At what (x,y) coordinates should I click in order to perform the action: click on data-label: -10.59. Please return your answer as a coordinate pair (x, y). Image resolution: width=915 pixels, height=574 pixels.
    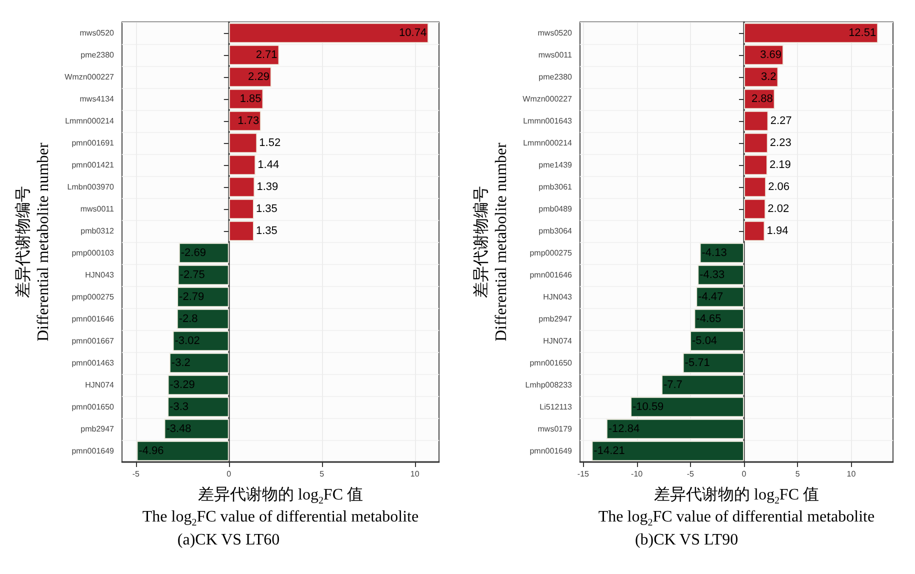
    Looking at the image, I should click on (648, 407).